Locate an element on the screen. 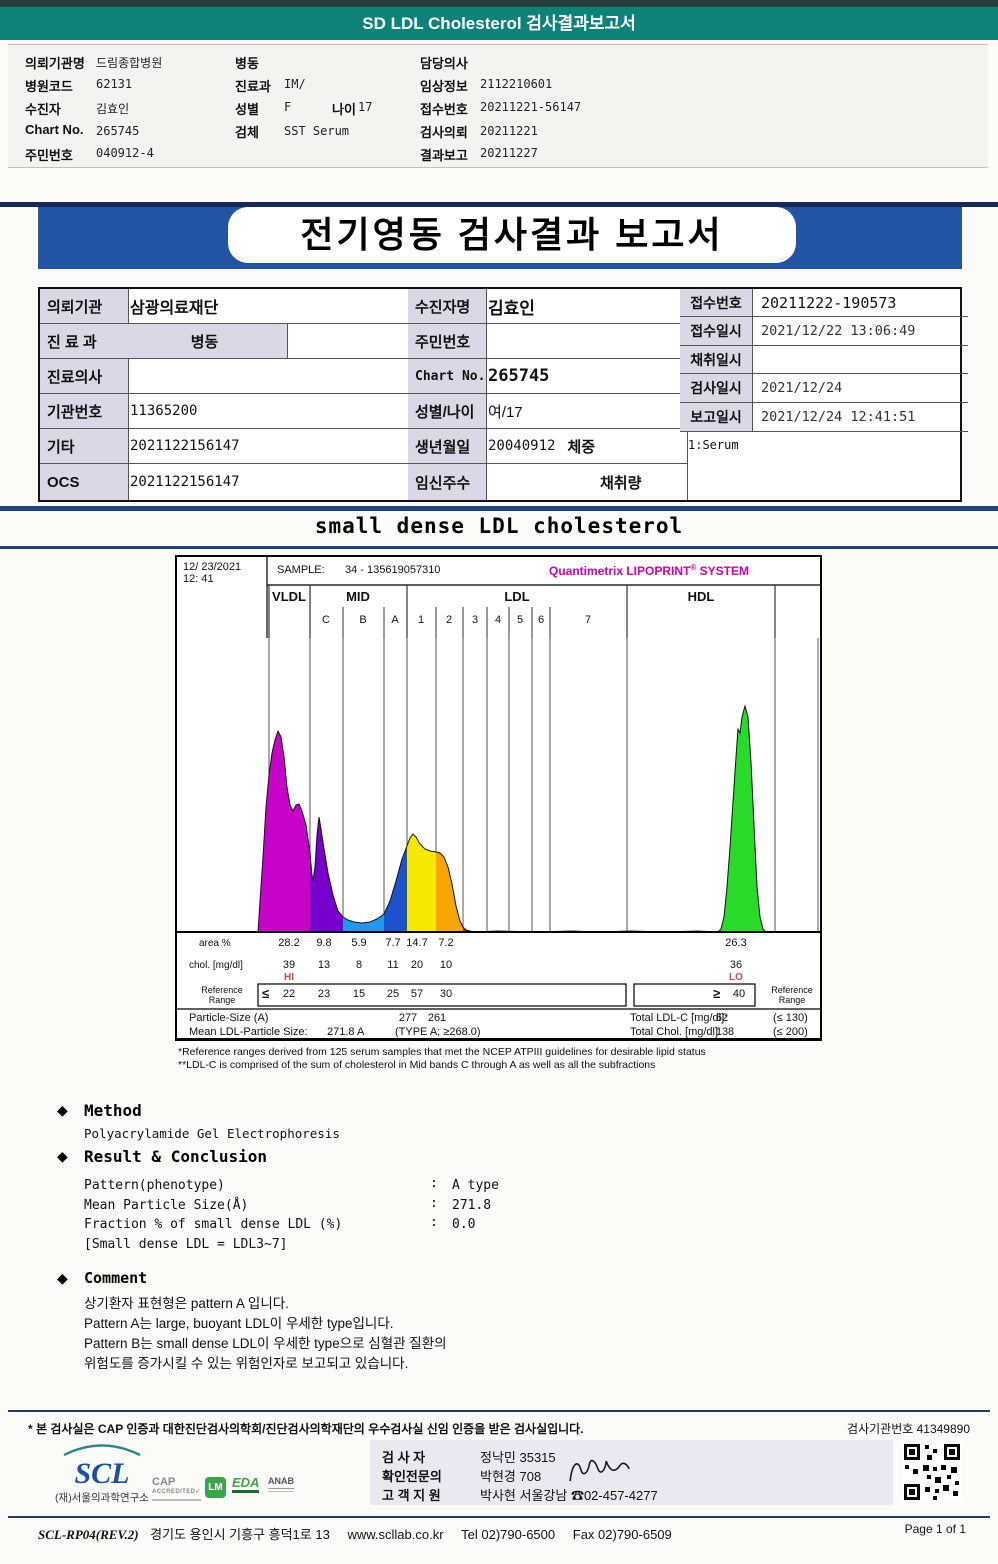 The width and height of the screenshot is (998, 1564). field-label: 진료과 is located at coordinates (253, 86).